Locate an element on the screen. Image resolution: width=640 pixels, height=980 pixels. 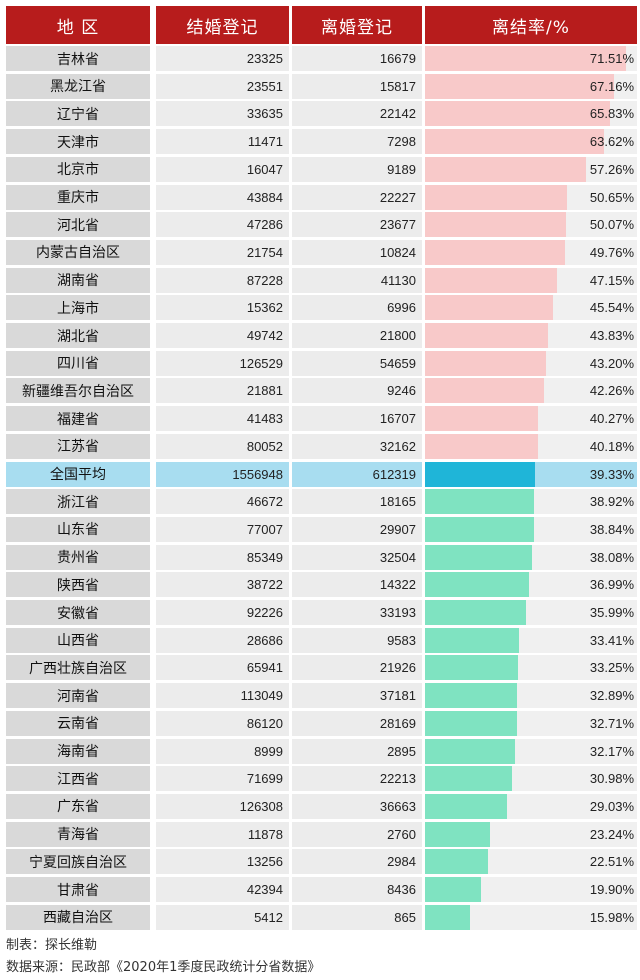
region-cell: 河南省 is located at coordinates (78, 696).